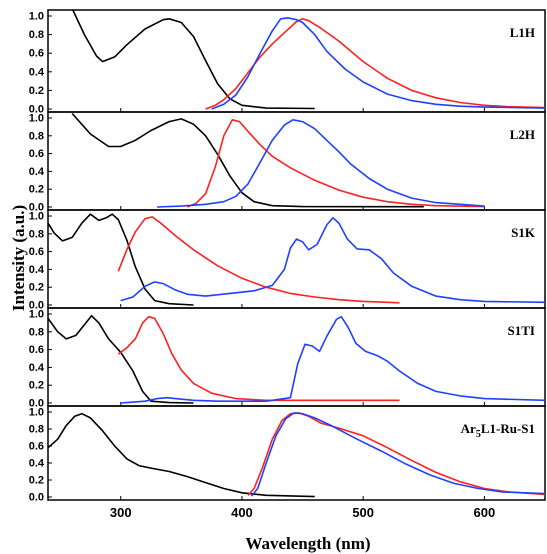 This screenshot has width=547, height=554. What do you see at coordinates (121, 512) in the screenshot?
I see `x-tick-label: 300` at bounding box center [121, 512].